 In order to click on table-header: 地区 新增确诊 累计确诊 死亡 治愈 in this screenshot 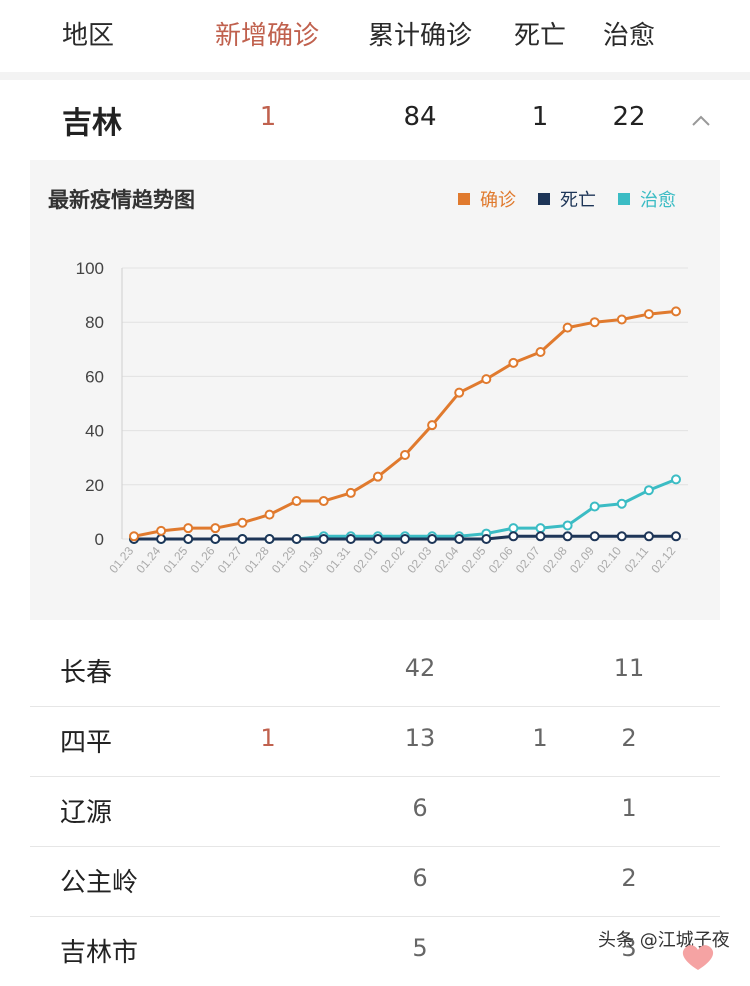, I will do `click(375, 37)`.